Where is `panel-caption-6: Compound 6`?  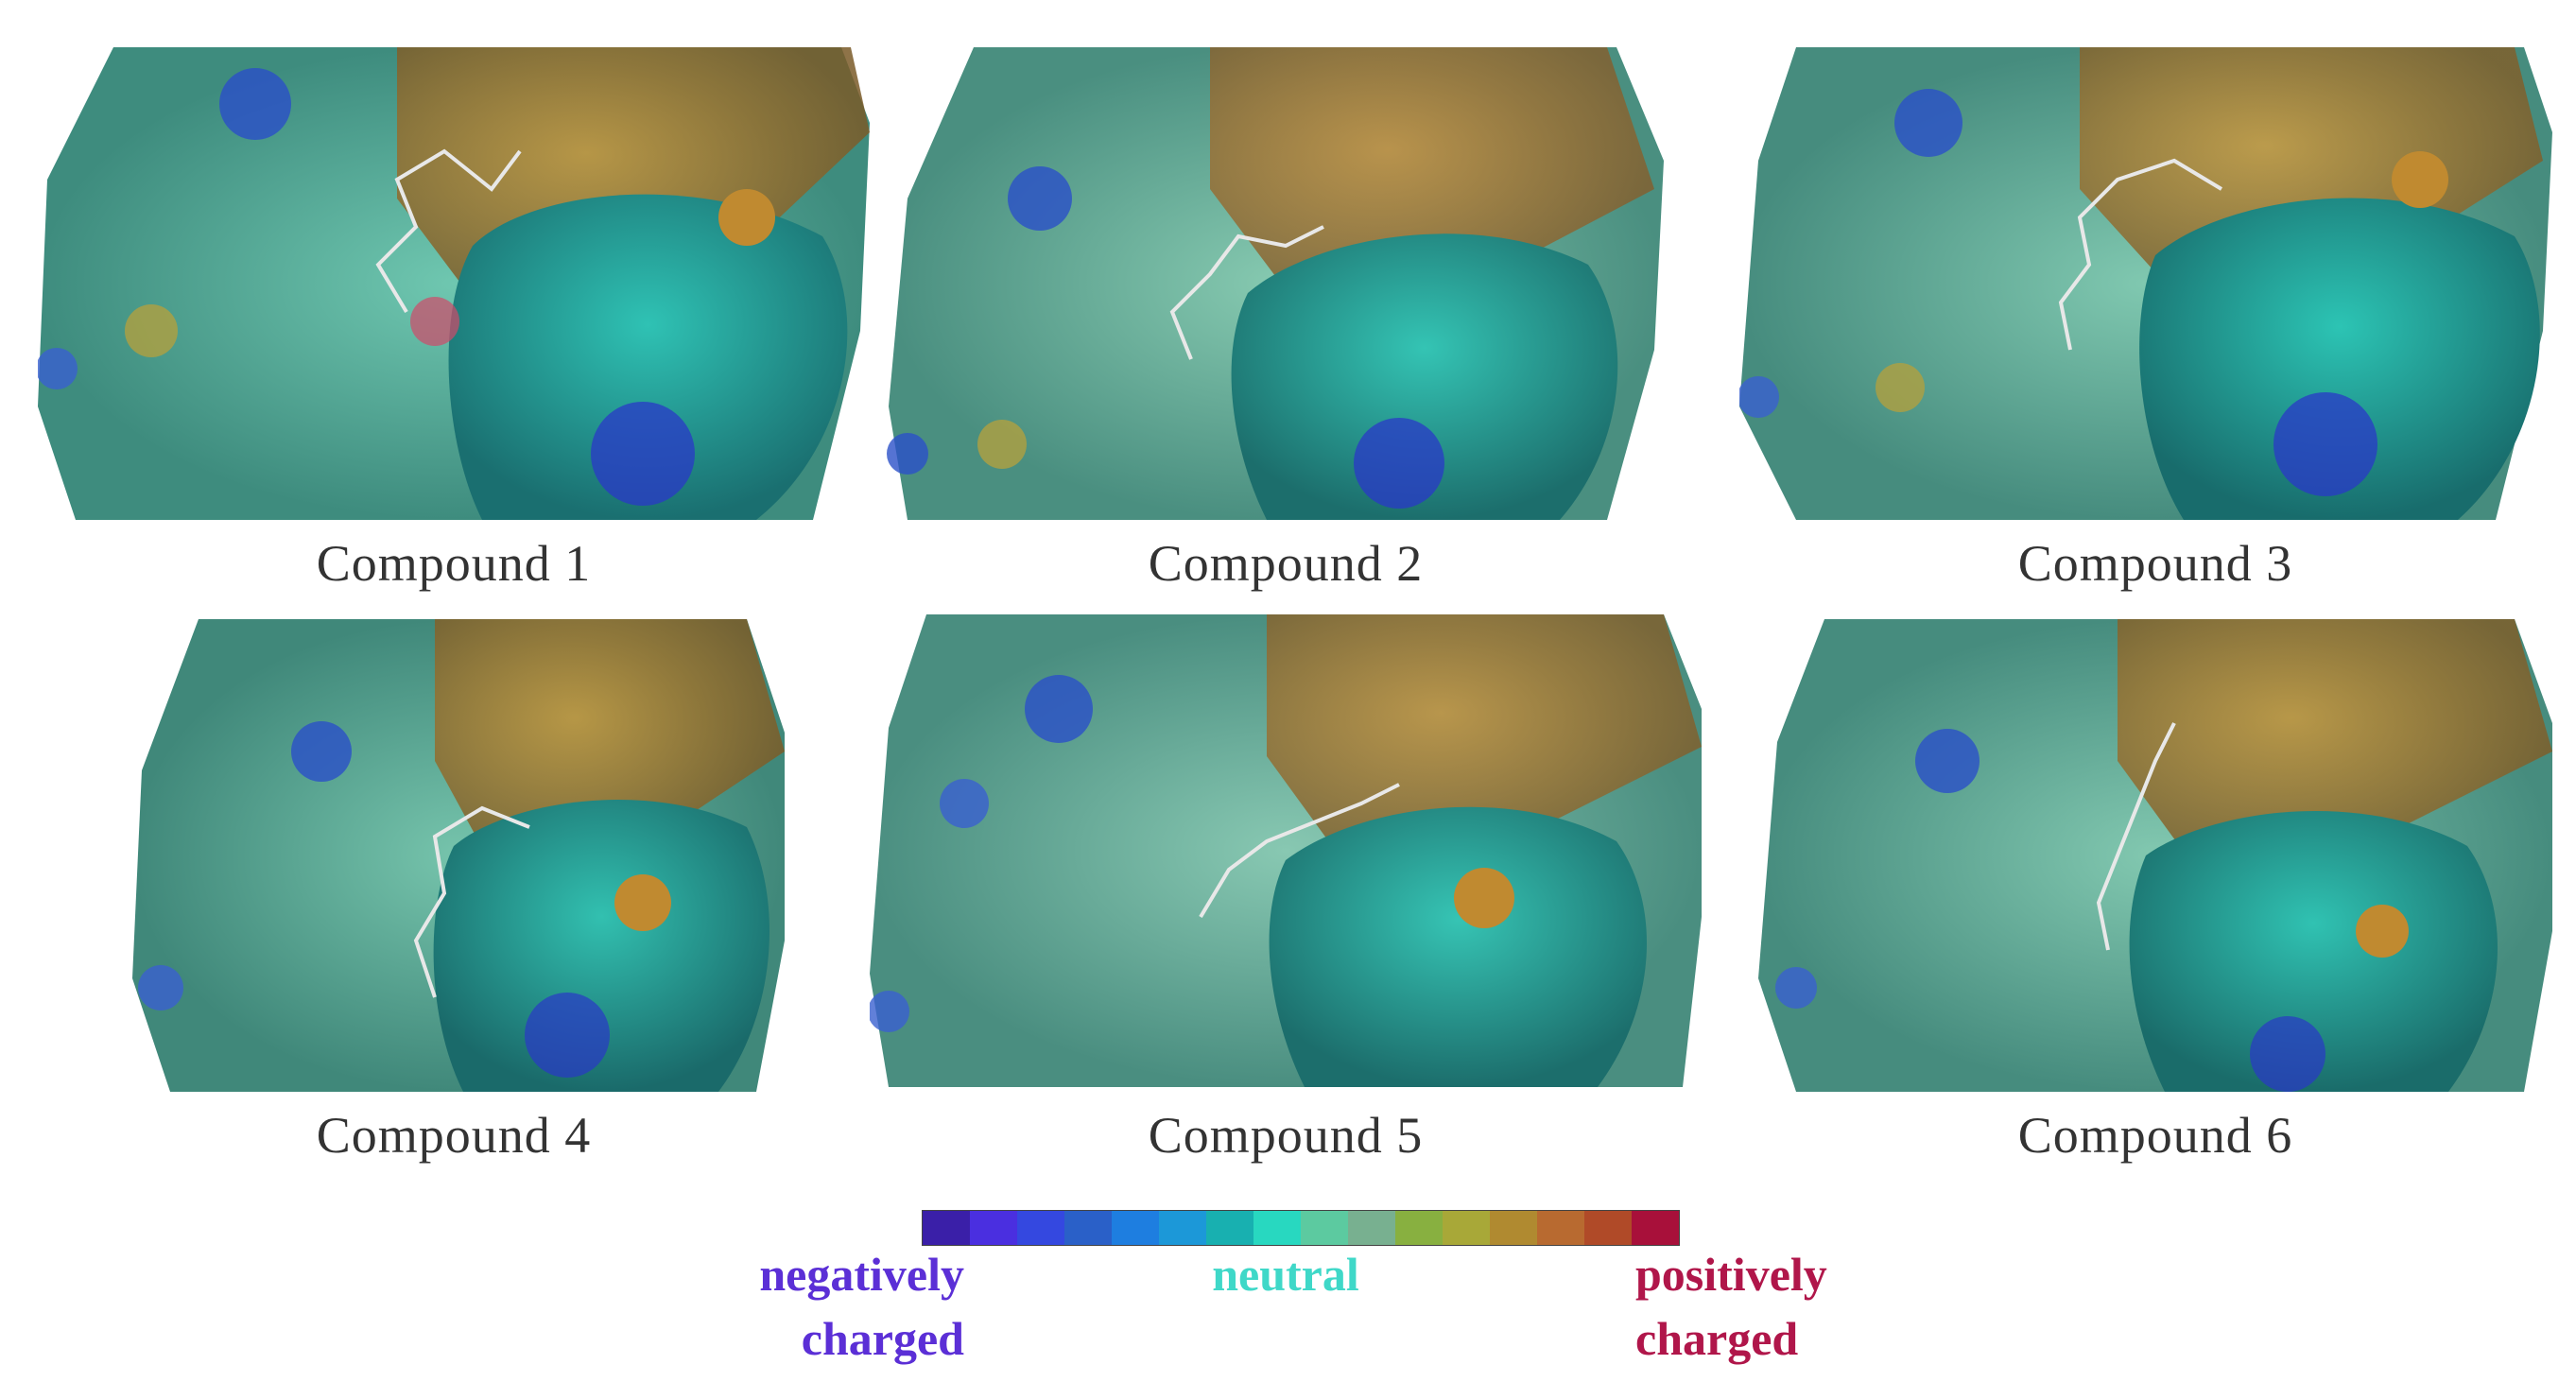
panel-caption-6: Compound 6 is located at coordinates (2155, 1135).